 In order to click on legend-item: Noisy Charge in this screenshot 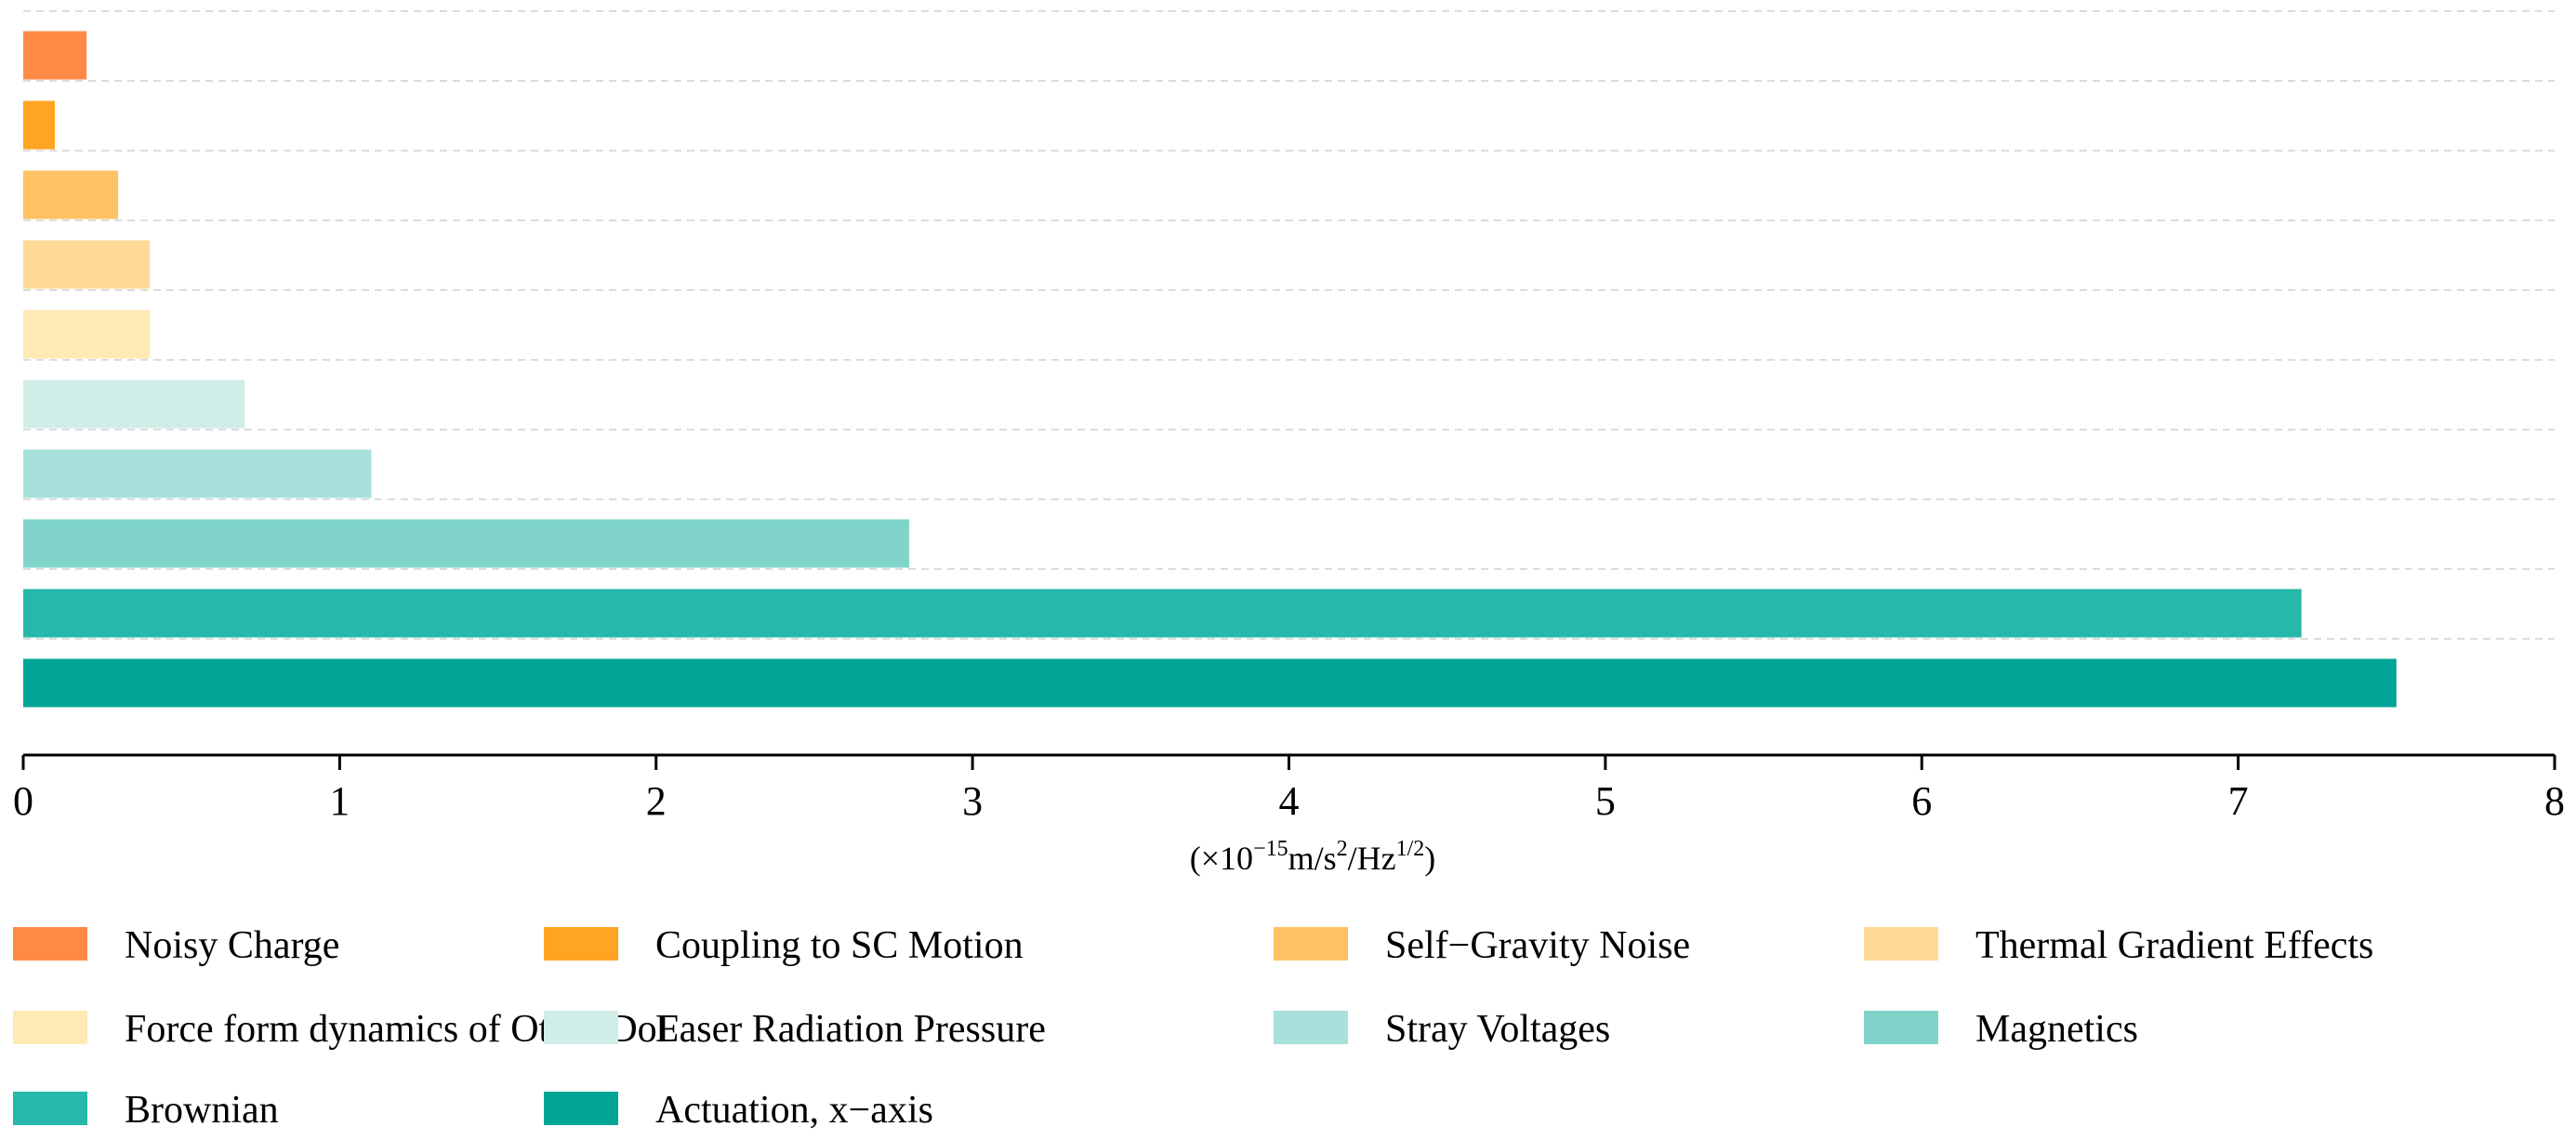, I will do `click(176, 945)`.